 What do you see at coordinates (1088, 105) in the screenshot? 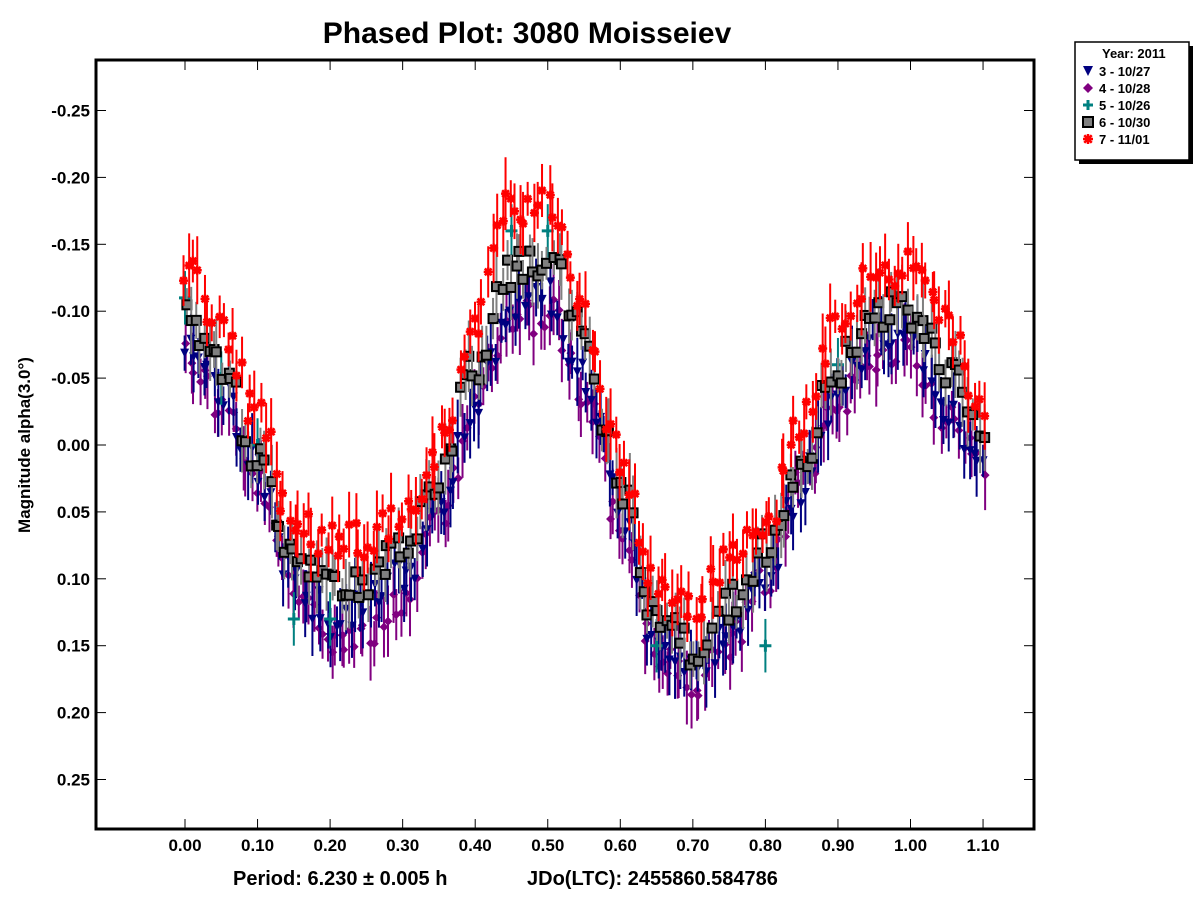
I see `legend-marker-plus-icon` at bounding box center [1088, 105].